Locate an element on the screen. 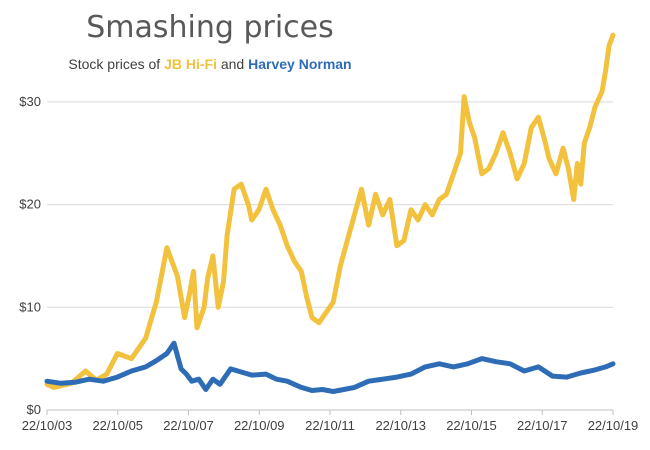  x-tick-label: 22/10/05 is located at coordinates (117, 425).